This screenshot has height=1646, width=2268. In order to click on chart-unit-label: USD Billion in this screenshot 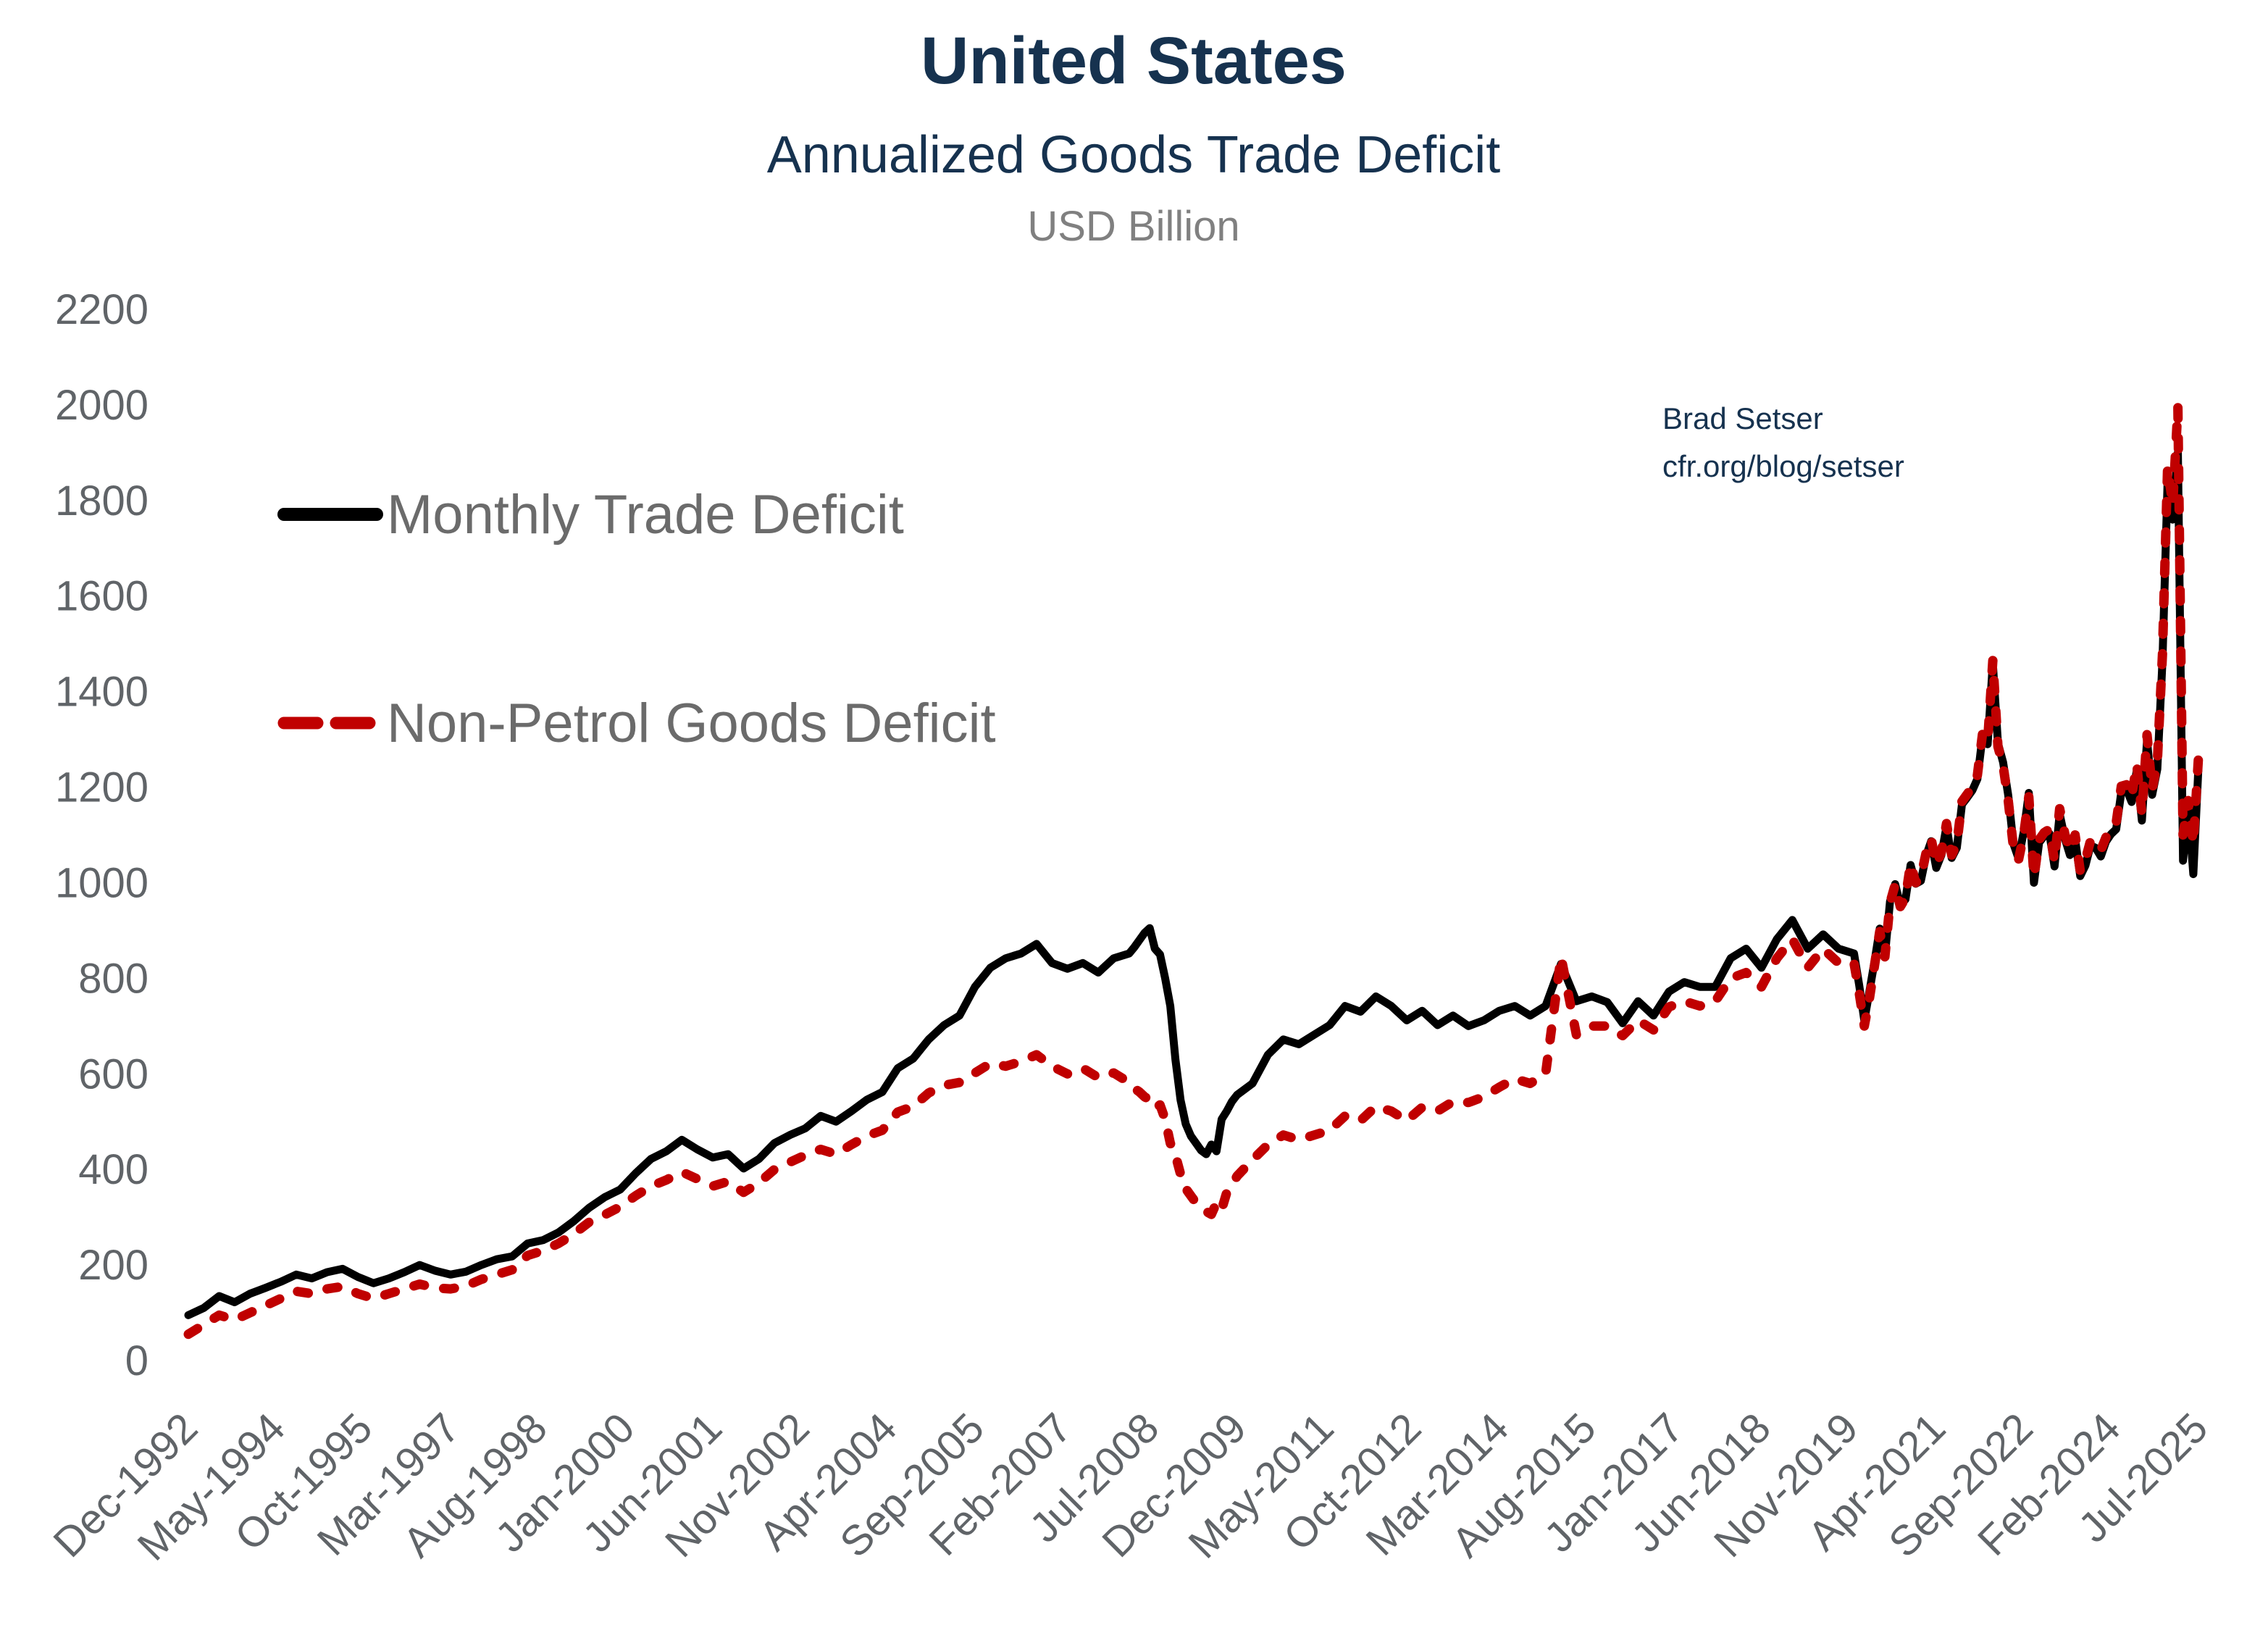, I will do `click(1133, 226)`.